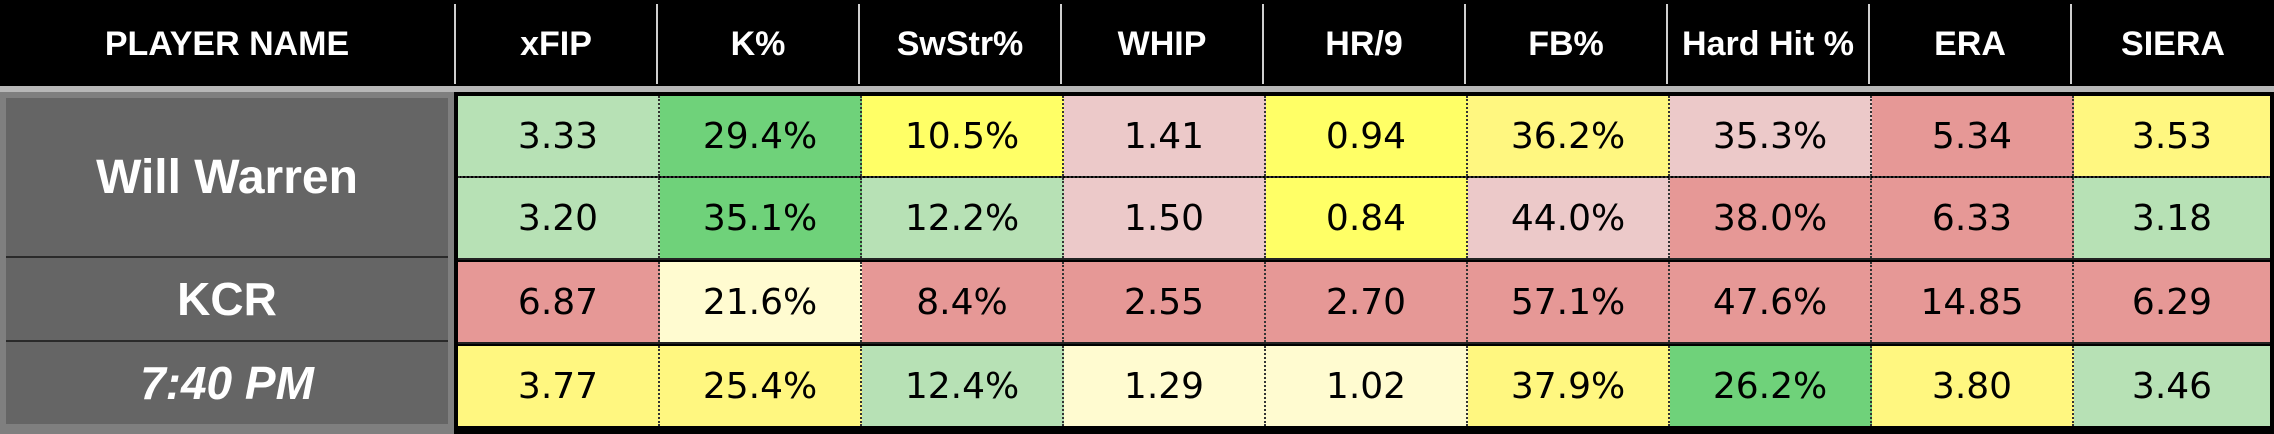 This screenshot has height=434, width=2274. What do you see at coordinates (559, 218) in the screenshot?
I see `cell-xfip: 3.20` at bounding box center [559, 218].